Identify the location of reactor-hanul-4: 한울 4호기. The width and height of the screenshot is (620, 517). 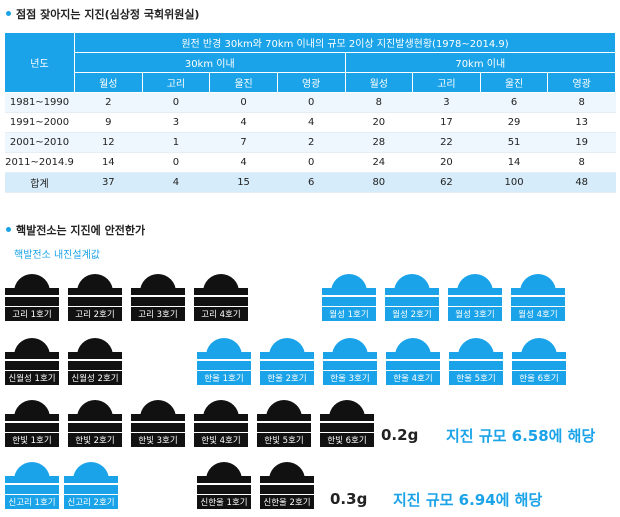
(413, 362).